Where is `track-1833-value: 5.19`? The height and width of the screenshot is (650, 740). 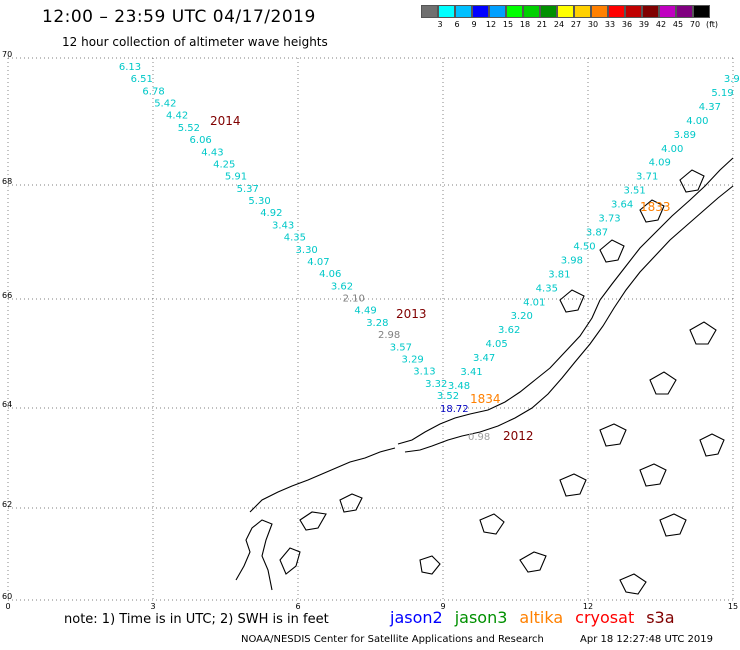
track-1833-value: 5.19 is located at coordinates (722, 93).